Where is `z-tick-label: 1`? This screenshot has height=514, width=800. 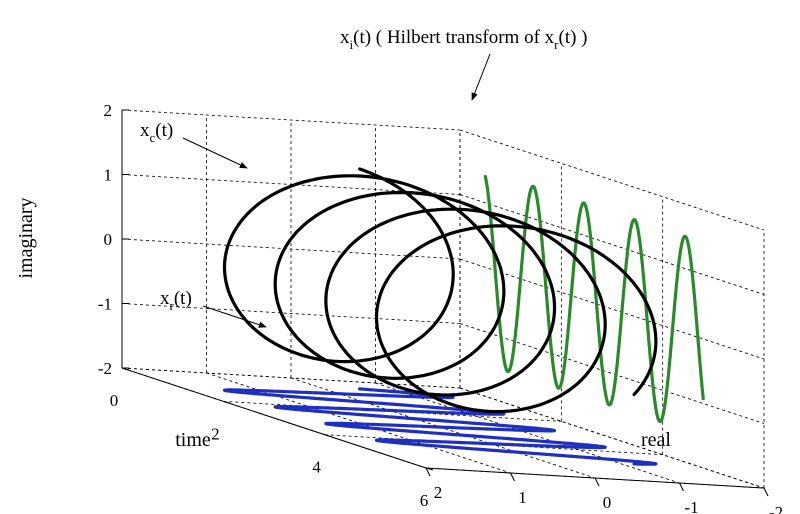
z-tick-label: 1 is located at coordinates (108, 175).